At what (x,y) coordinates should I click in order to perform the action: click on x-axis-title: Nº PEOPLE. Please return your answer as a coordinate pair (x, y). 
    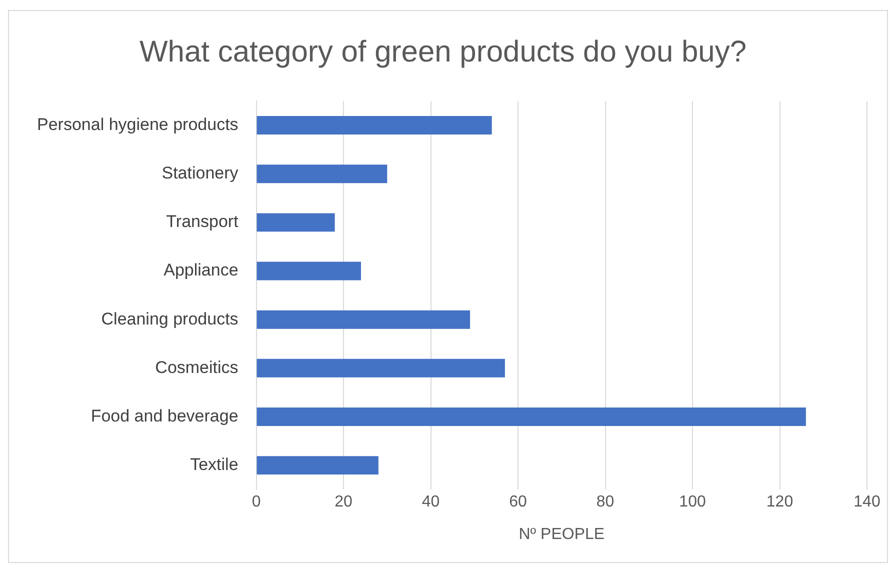
    Looking at the image, I should click on (561, 534).